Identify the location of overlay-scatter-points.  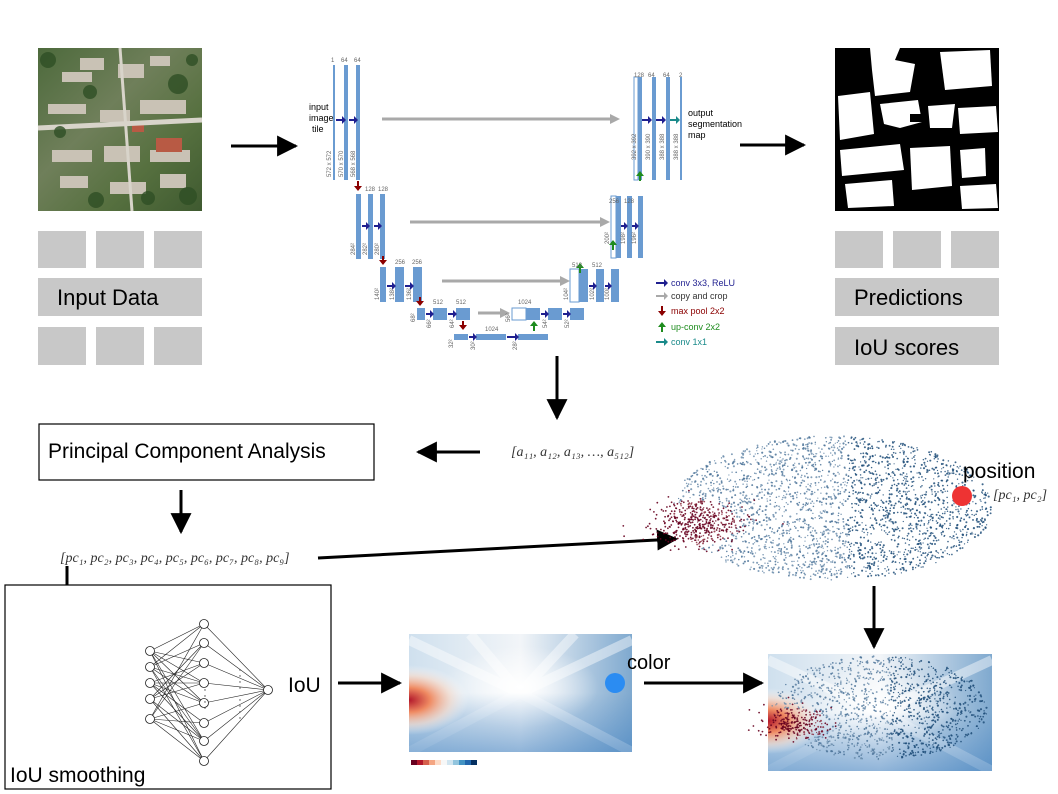
(867, 708).